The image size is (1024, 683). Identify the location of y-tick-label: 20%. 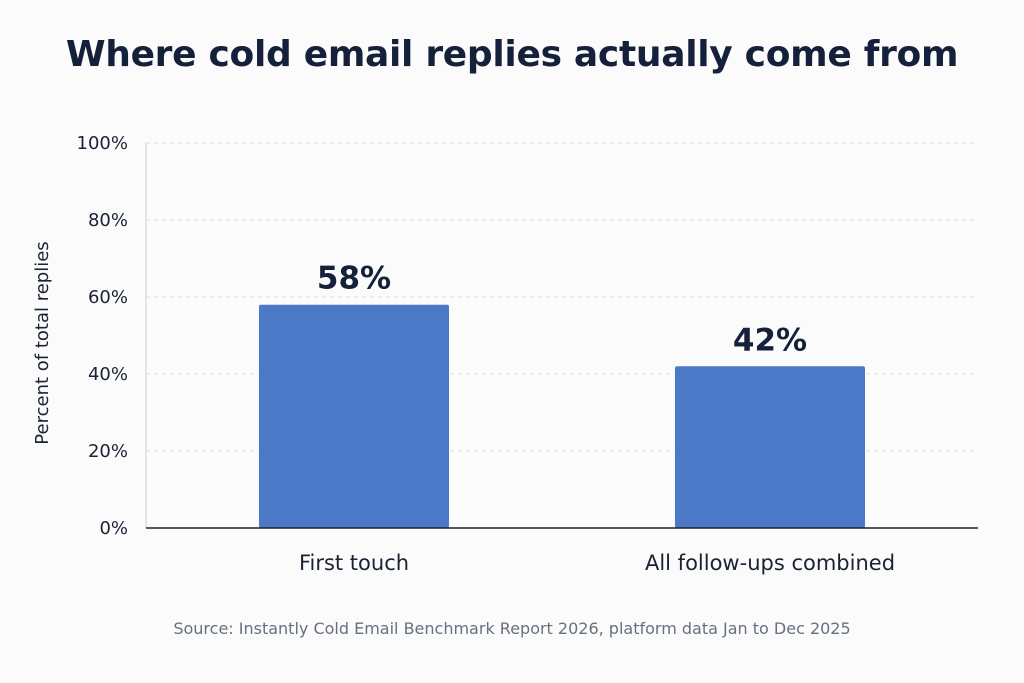
(108, 451).